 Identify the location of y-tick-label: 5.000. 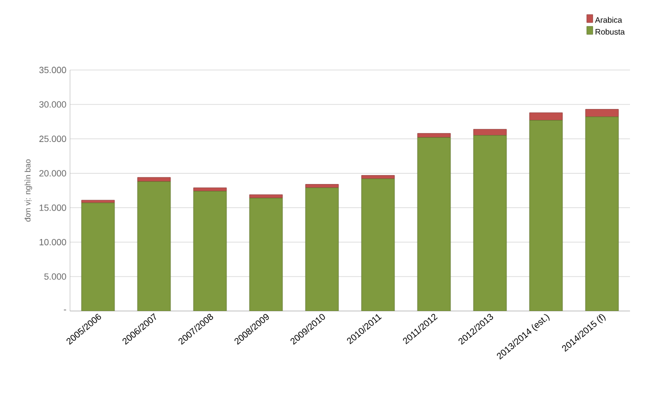
(55, 276).